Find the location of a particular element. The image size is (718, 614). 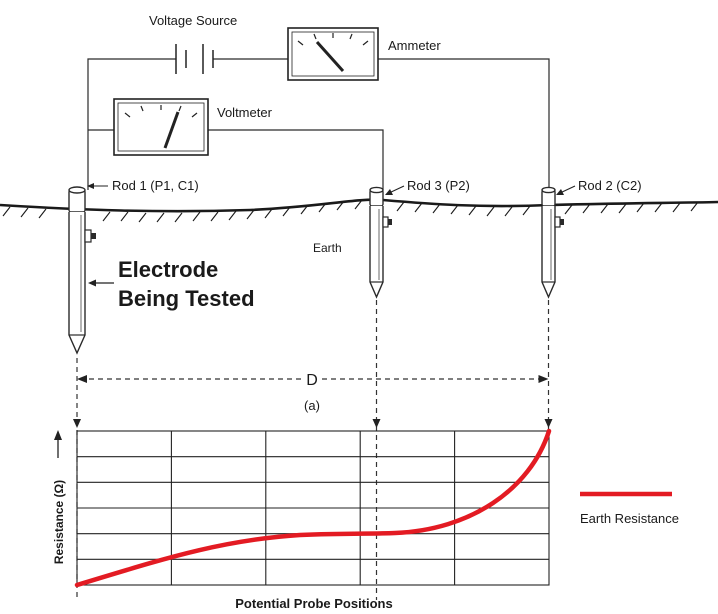

subfigure-label: (a) is located at coordinates (312, 405).